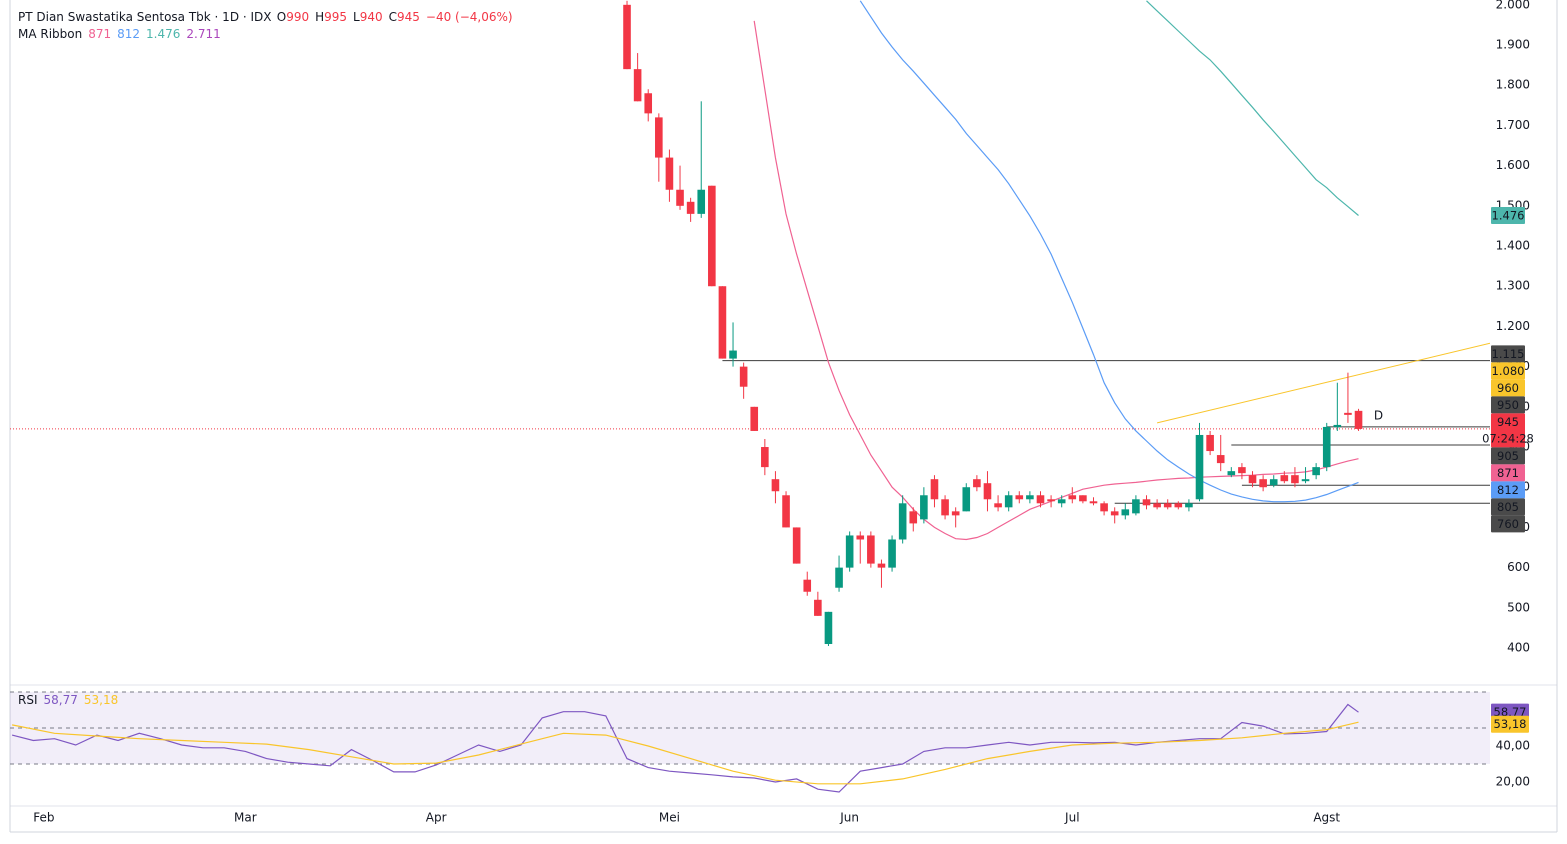  Describe the element at coordinates (163, 34) in the screenshot. I see `ribbon-value: 1.476` at that location.